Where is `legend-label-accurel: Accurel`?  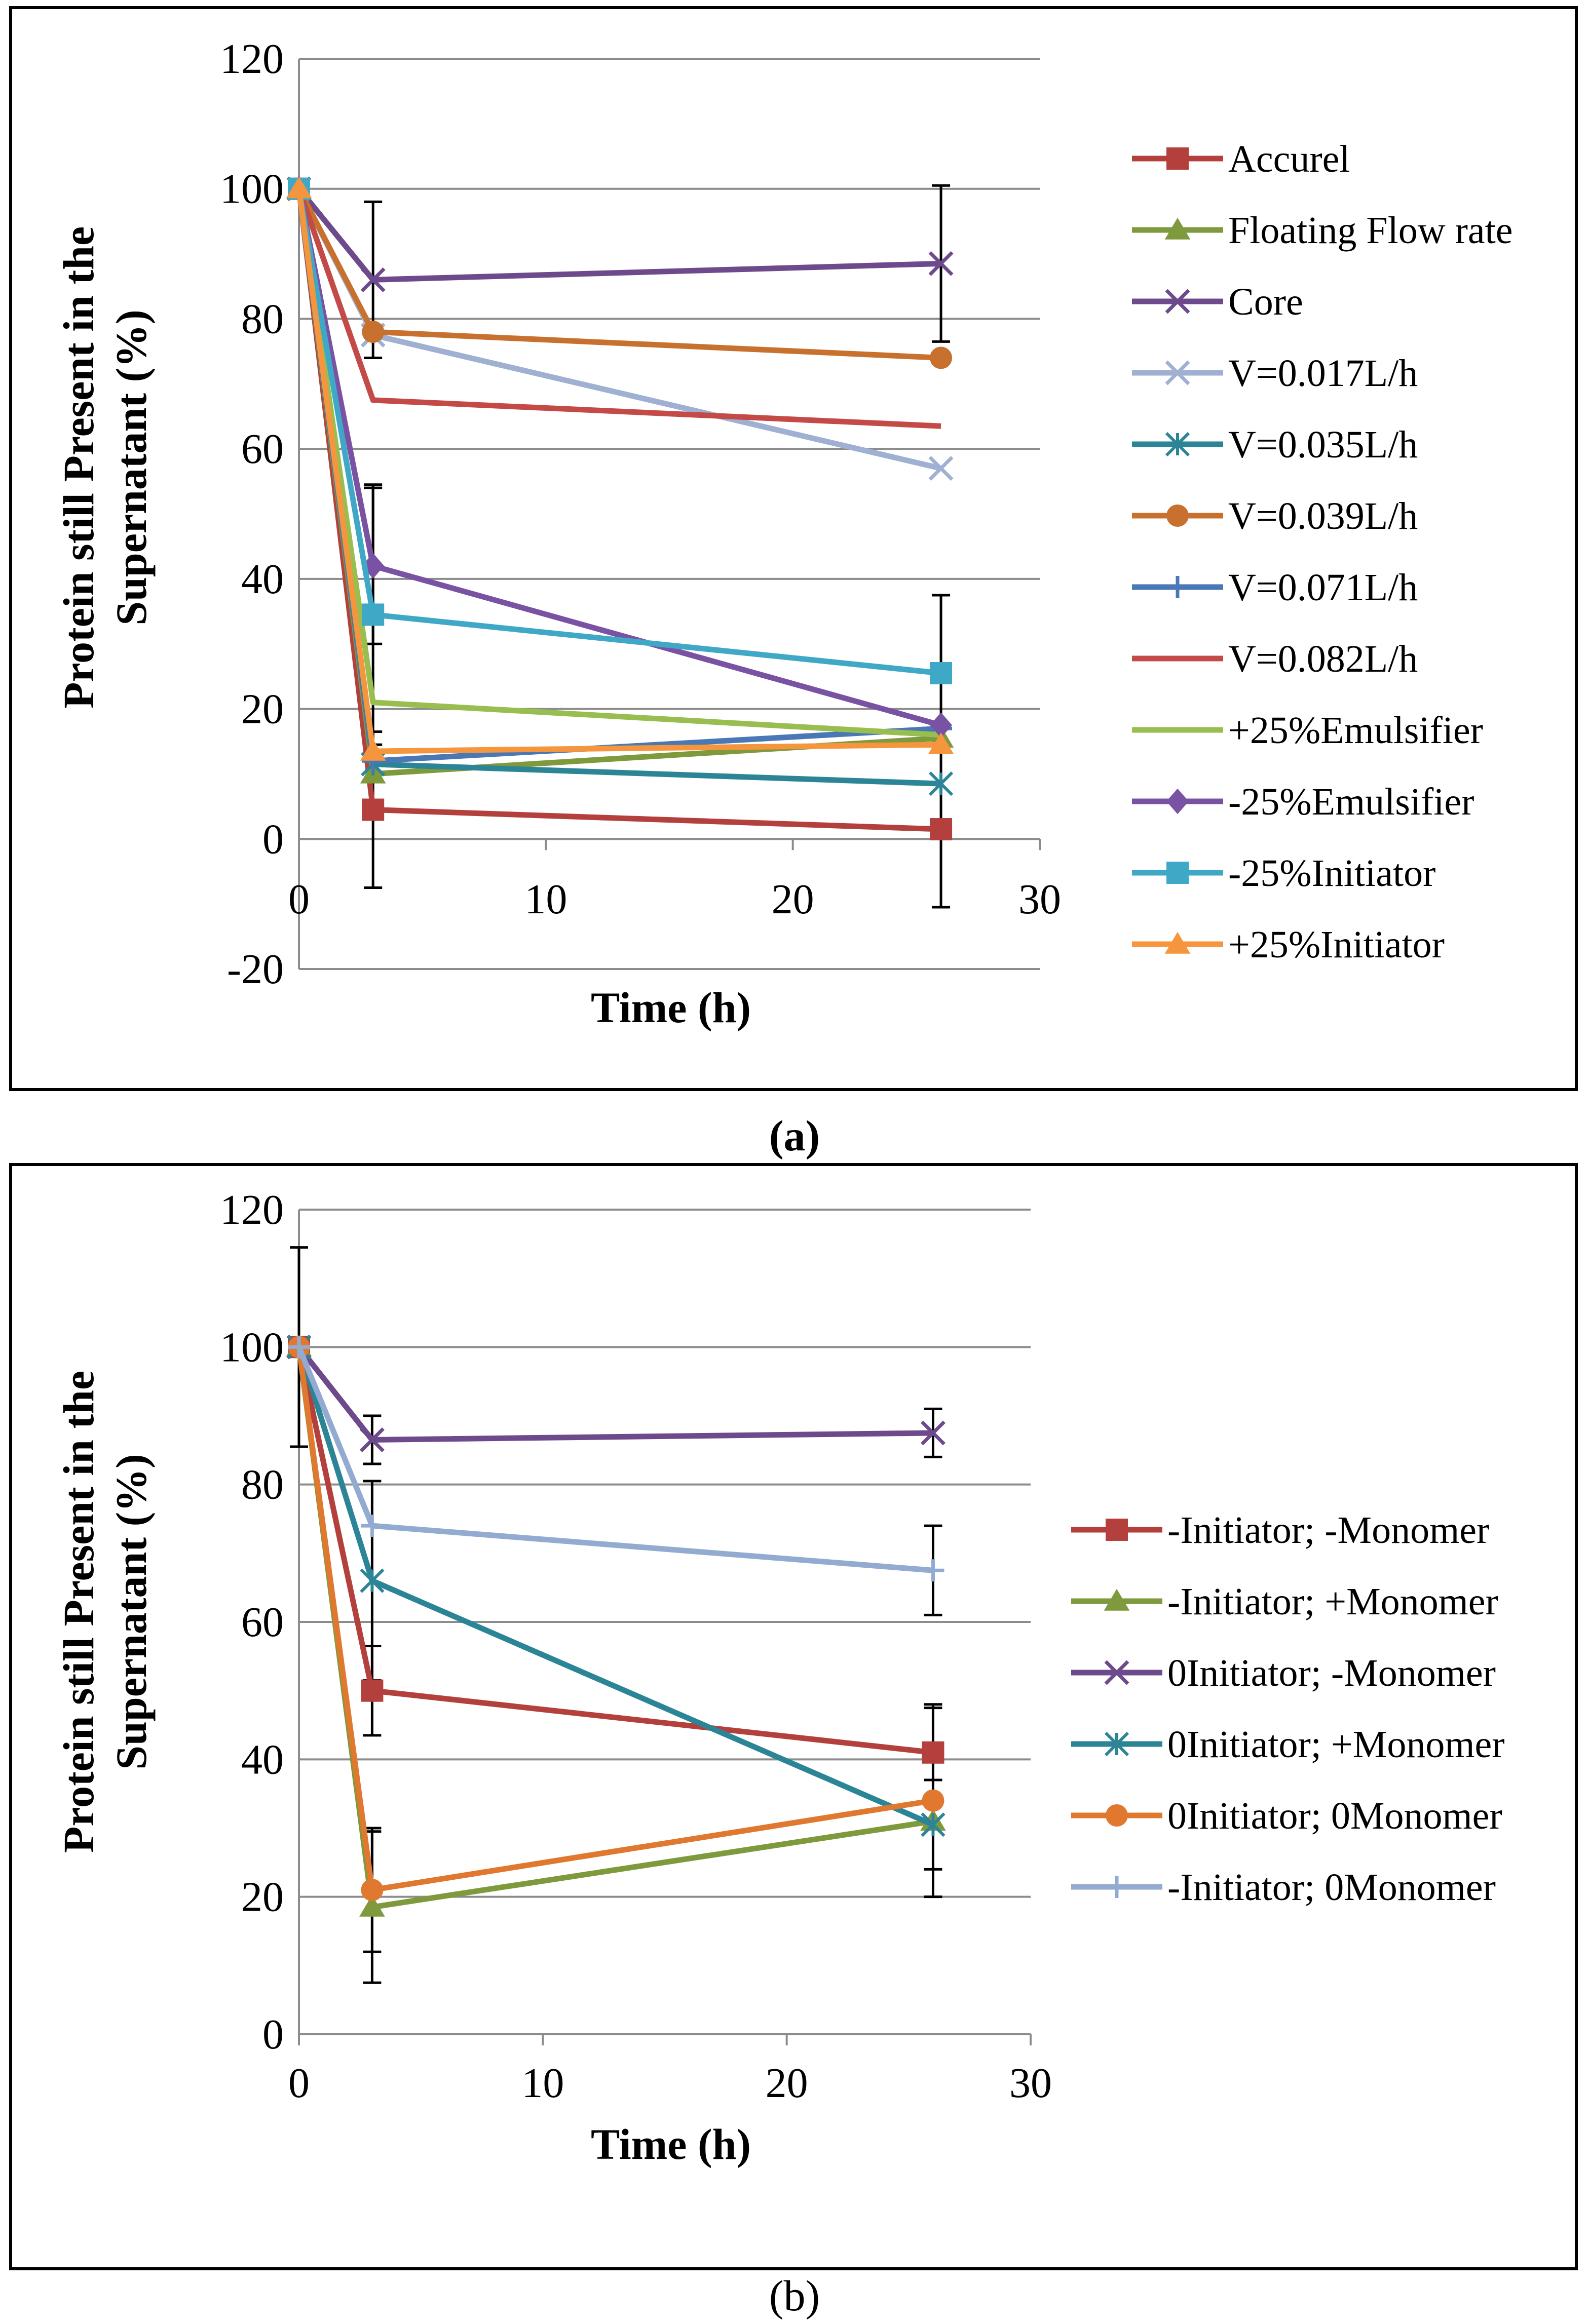
legend-label-accurel: Accurel is located at coordinates (1289, 159).